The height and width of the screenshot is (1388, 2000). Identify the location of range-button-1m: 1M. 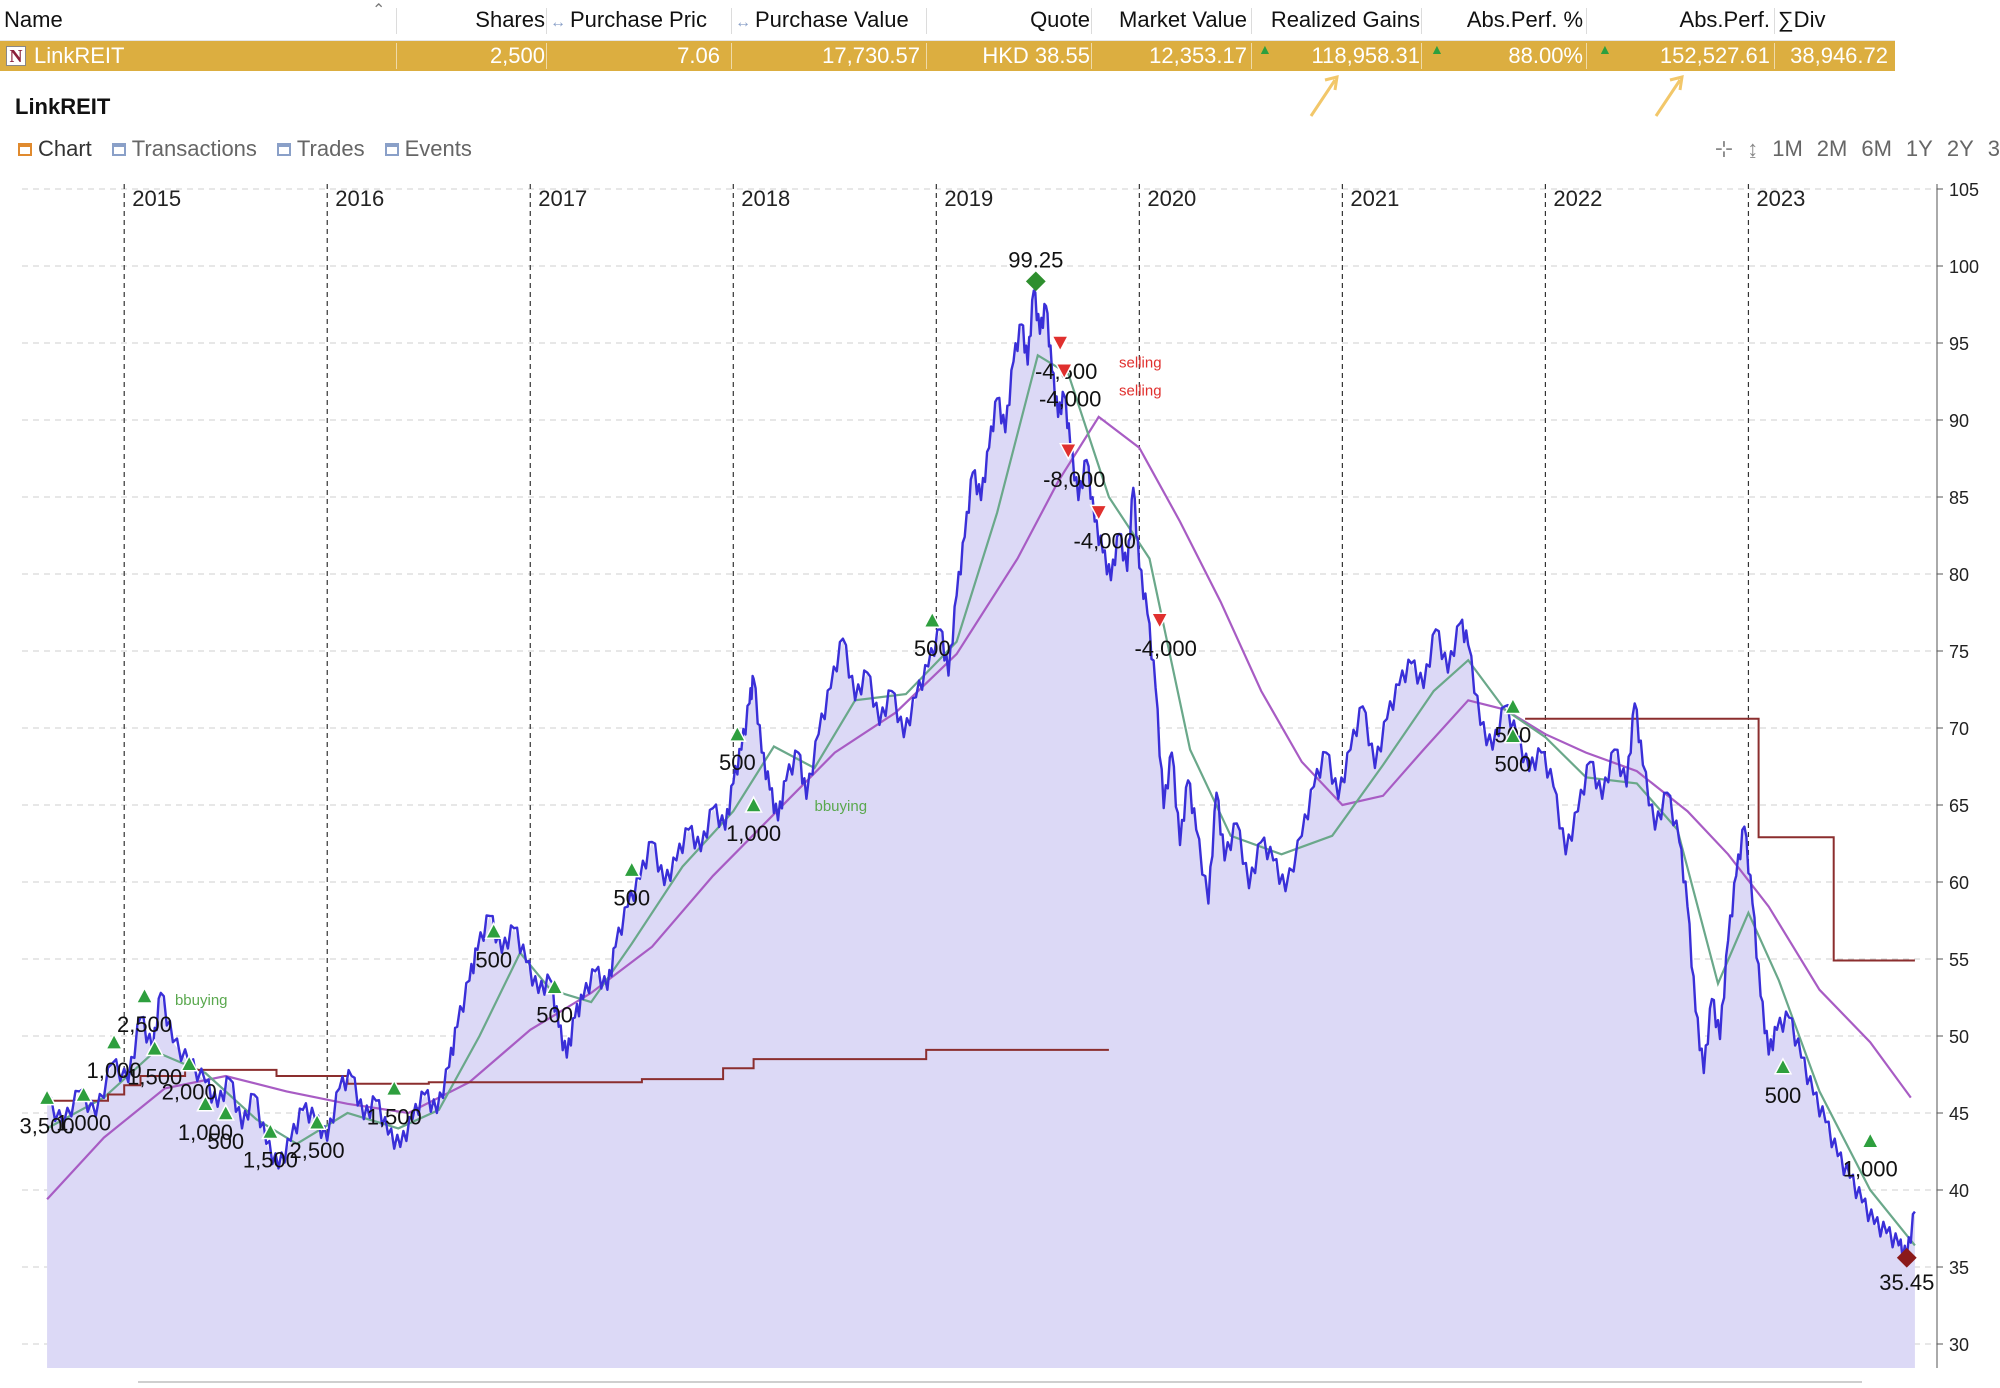
(1787, 148).